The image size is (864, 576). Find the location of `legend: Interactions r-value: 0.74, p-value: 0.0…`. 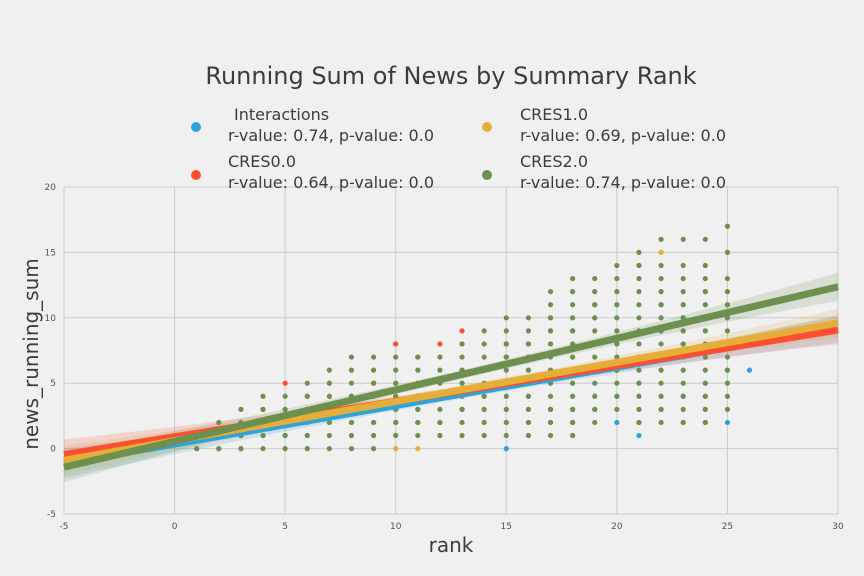

legend: Interactions r-value: 0.74, p-value: 0.0… is located at coordinates (458, 148).